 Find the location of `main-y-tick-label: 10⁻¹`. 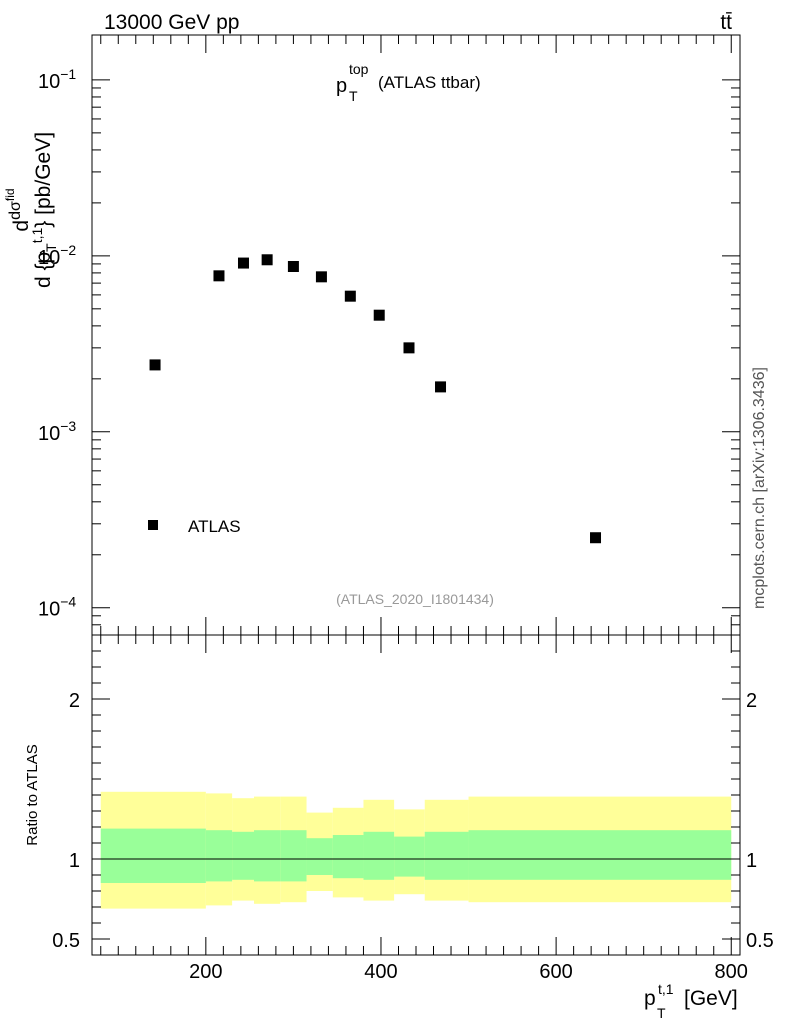

main-y-tick-label: 10⁻¹ is located at coordinates (57, 79).